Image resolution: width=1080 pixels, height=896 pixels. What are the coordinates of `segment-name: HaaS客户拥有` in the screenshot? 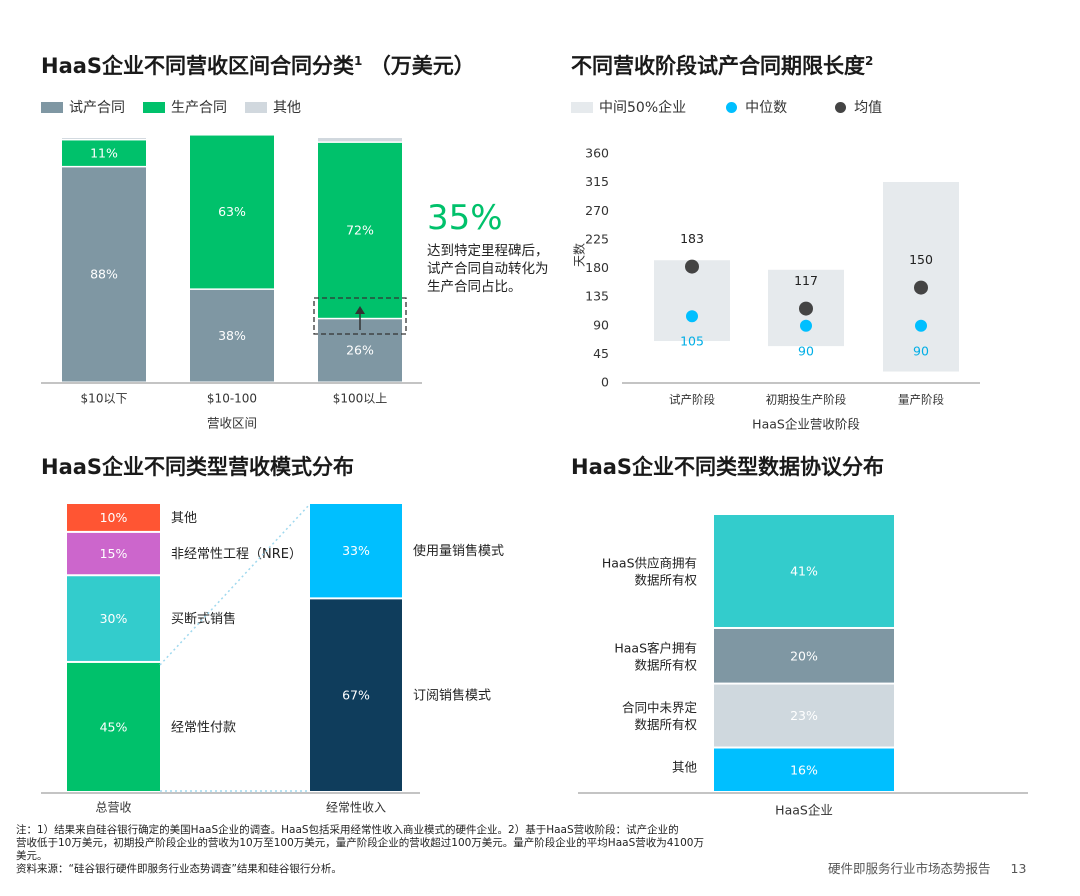 It's located at (655, 647).